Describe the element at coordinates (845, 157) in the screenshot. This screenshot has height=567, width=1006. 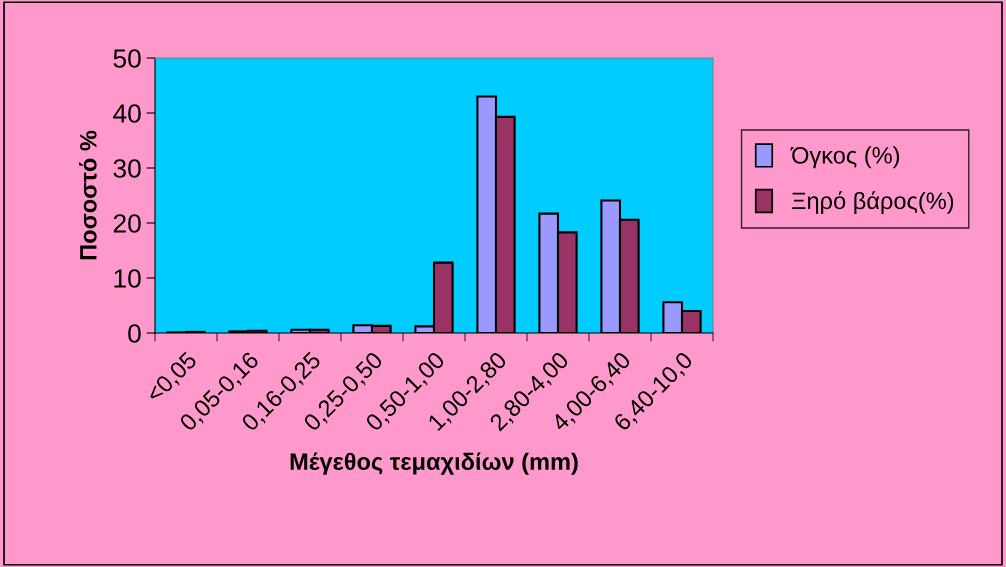
I see `legend-label: Όγκος (%)` at that location.